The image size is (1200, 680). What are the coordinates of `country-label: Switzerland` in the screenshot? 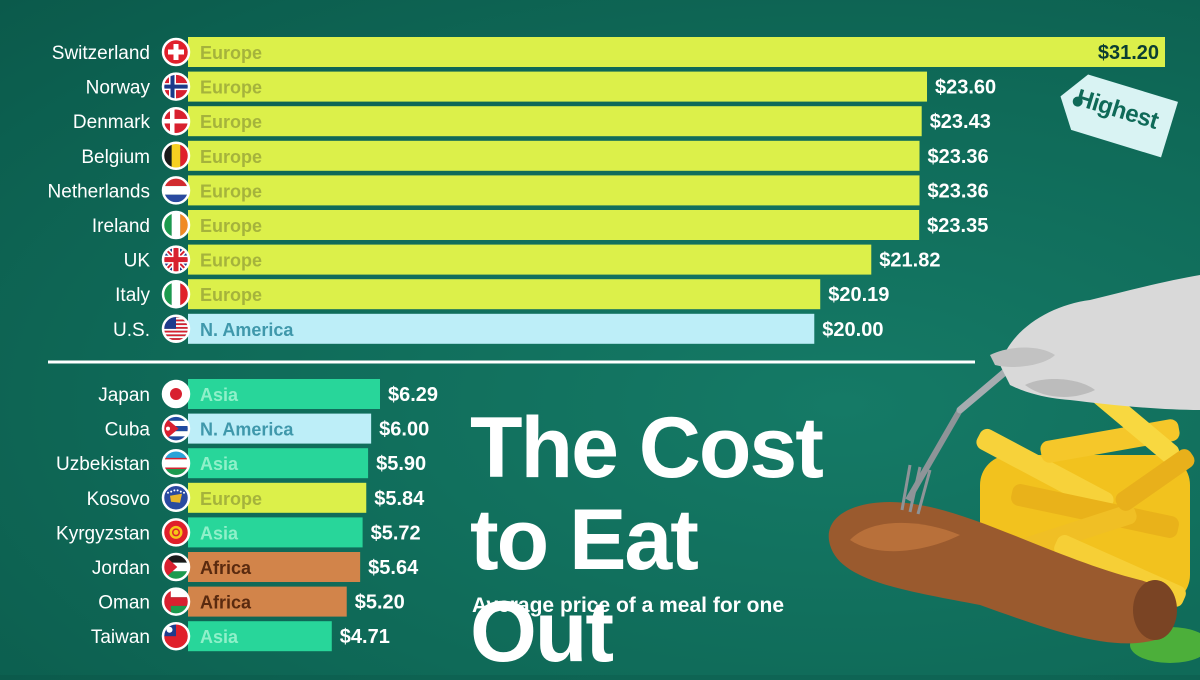 It's located at (101, 53).